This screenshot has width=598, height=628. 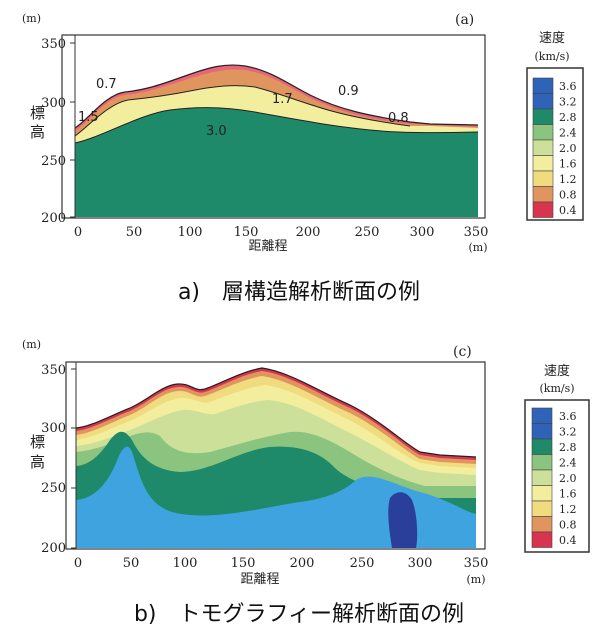 I want to click on panel-a-y-unit: (m), so click(x=31, y=18).